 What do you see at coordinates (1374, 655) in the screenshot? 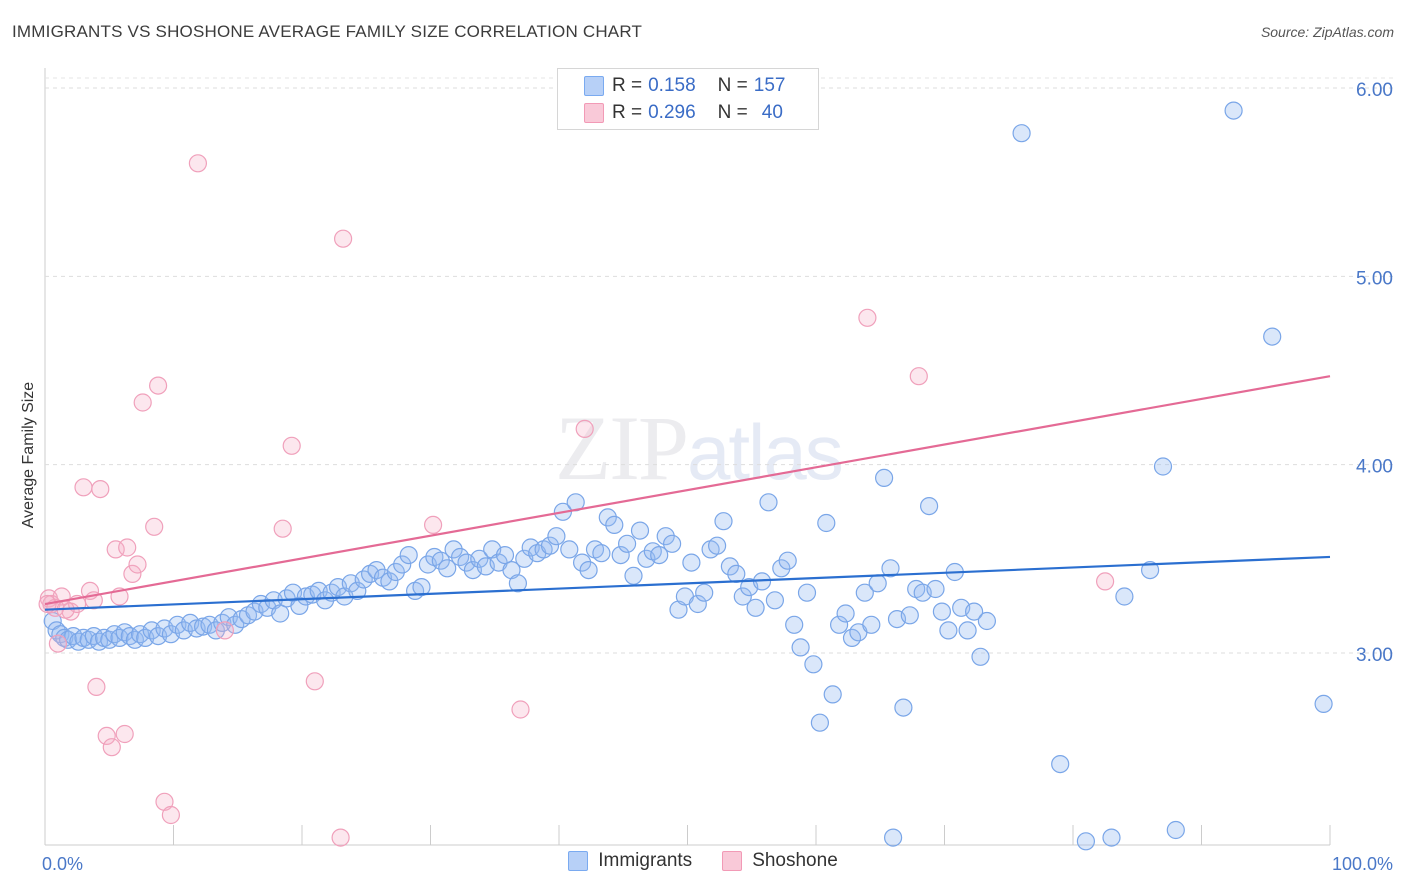
I see `y-tick-label: 3.00` at bounding box center [1374, 655].